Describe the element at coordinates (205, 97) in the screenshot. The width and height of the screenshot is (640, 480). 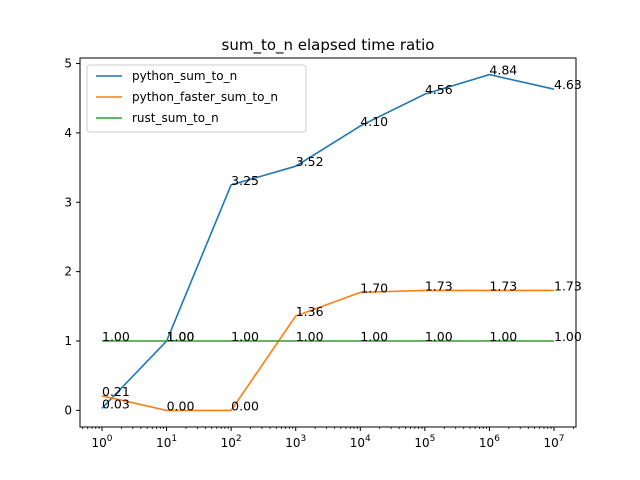
I see `legend-label: python_faster_sum_to_n` at that location.